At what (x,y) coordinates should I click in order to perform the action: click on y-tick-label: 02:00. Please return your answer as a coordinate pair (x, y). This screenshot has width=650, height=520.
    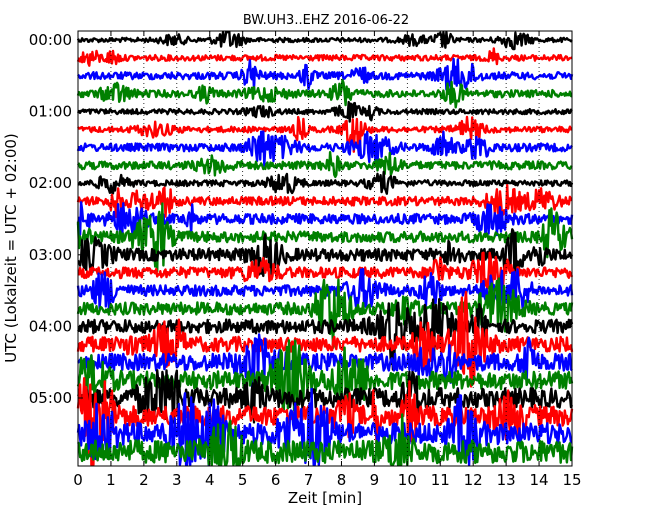
    Looking at the image, I should click on (50, 183).